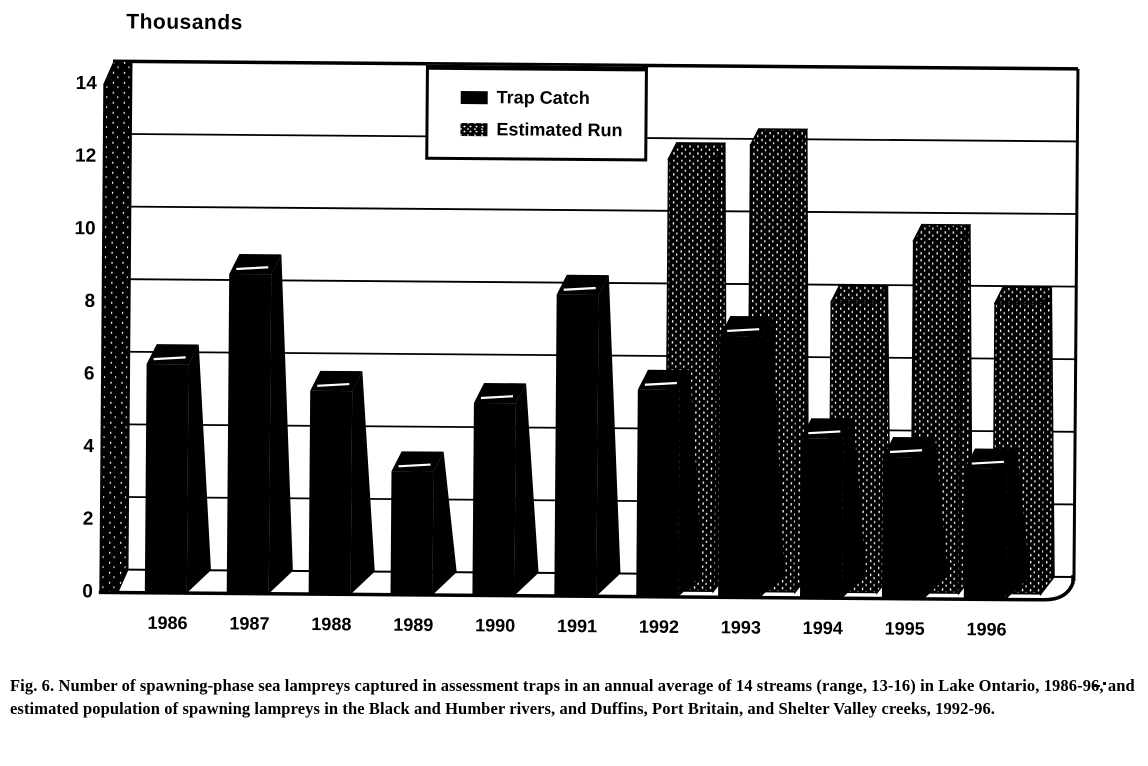 The image size is (1148, 766). Describe the element at coordinates (1101, 685) in the screenshot. I see `scan-artifact-dots` at that location.